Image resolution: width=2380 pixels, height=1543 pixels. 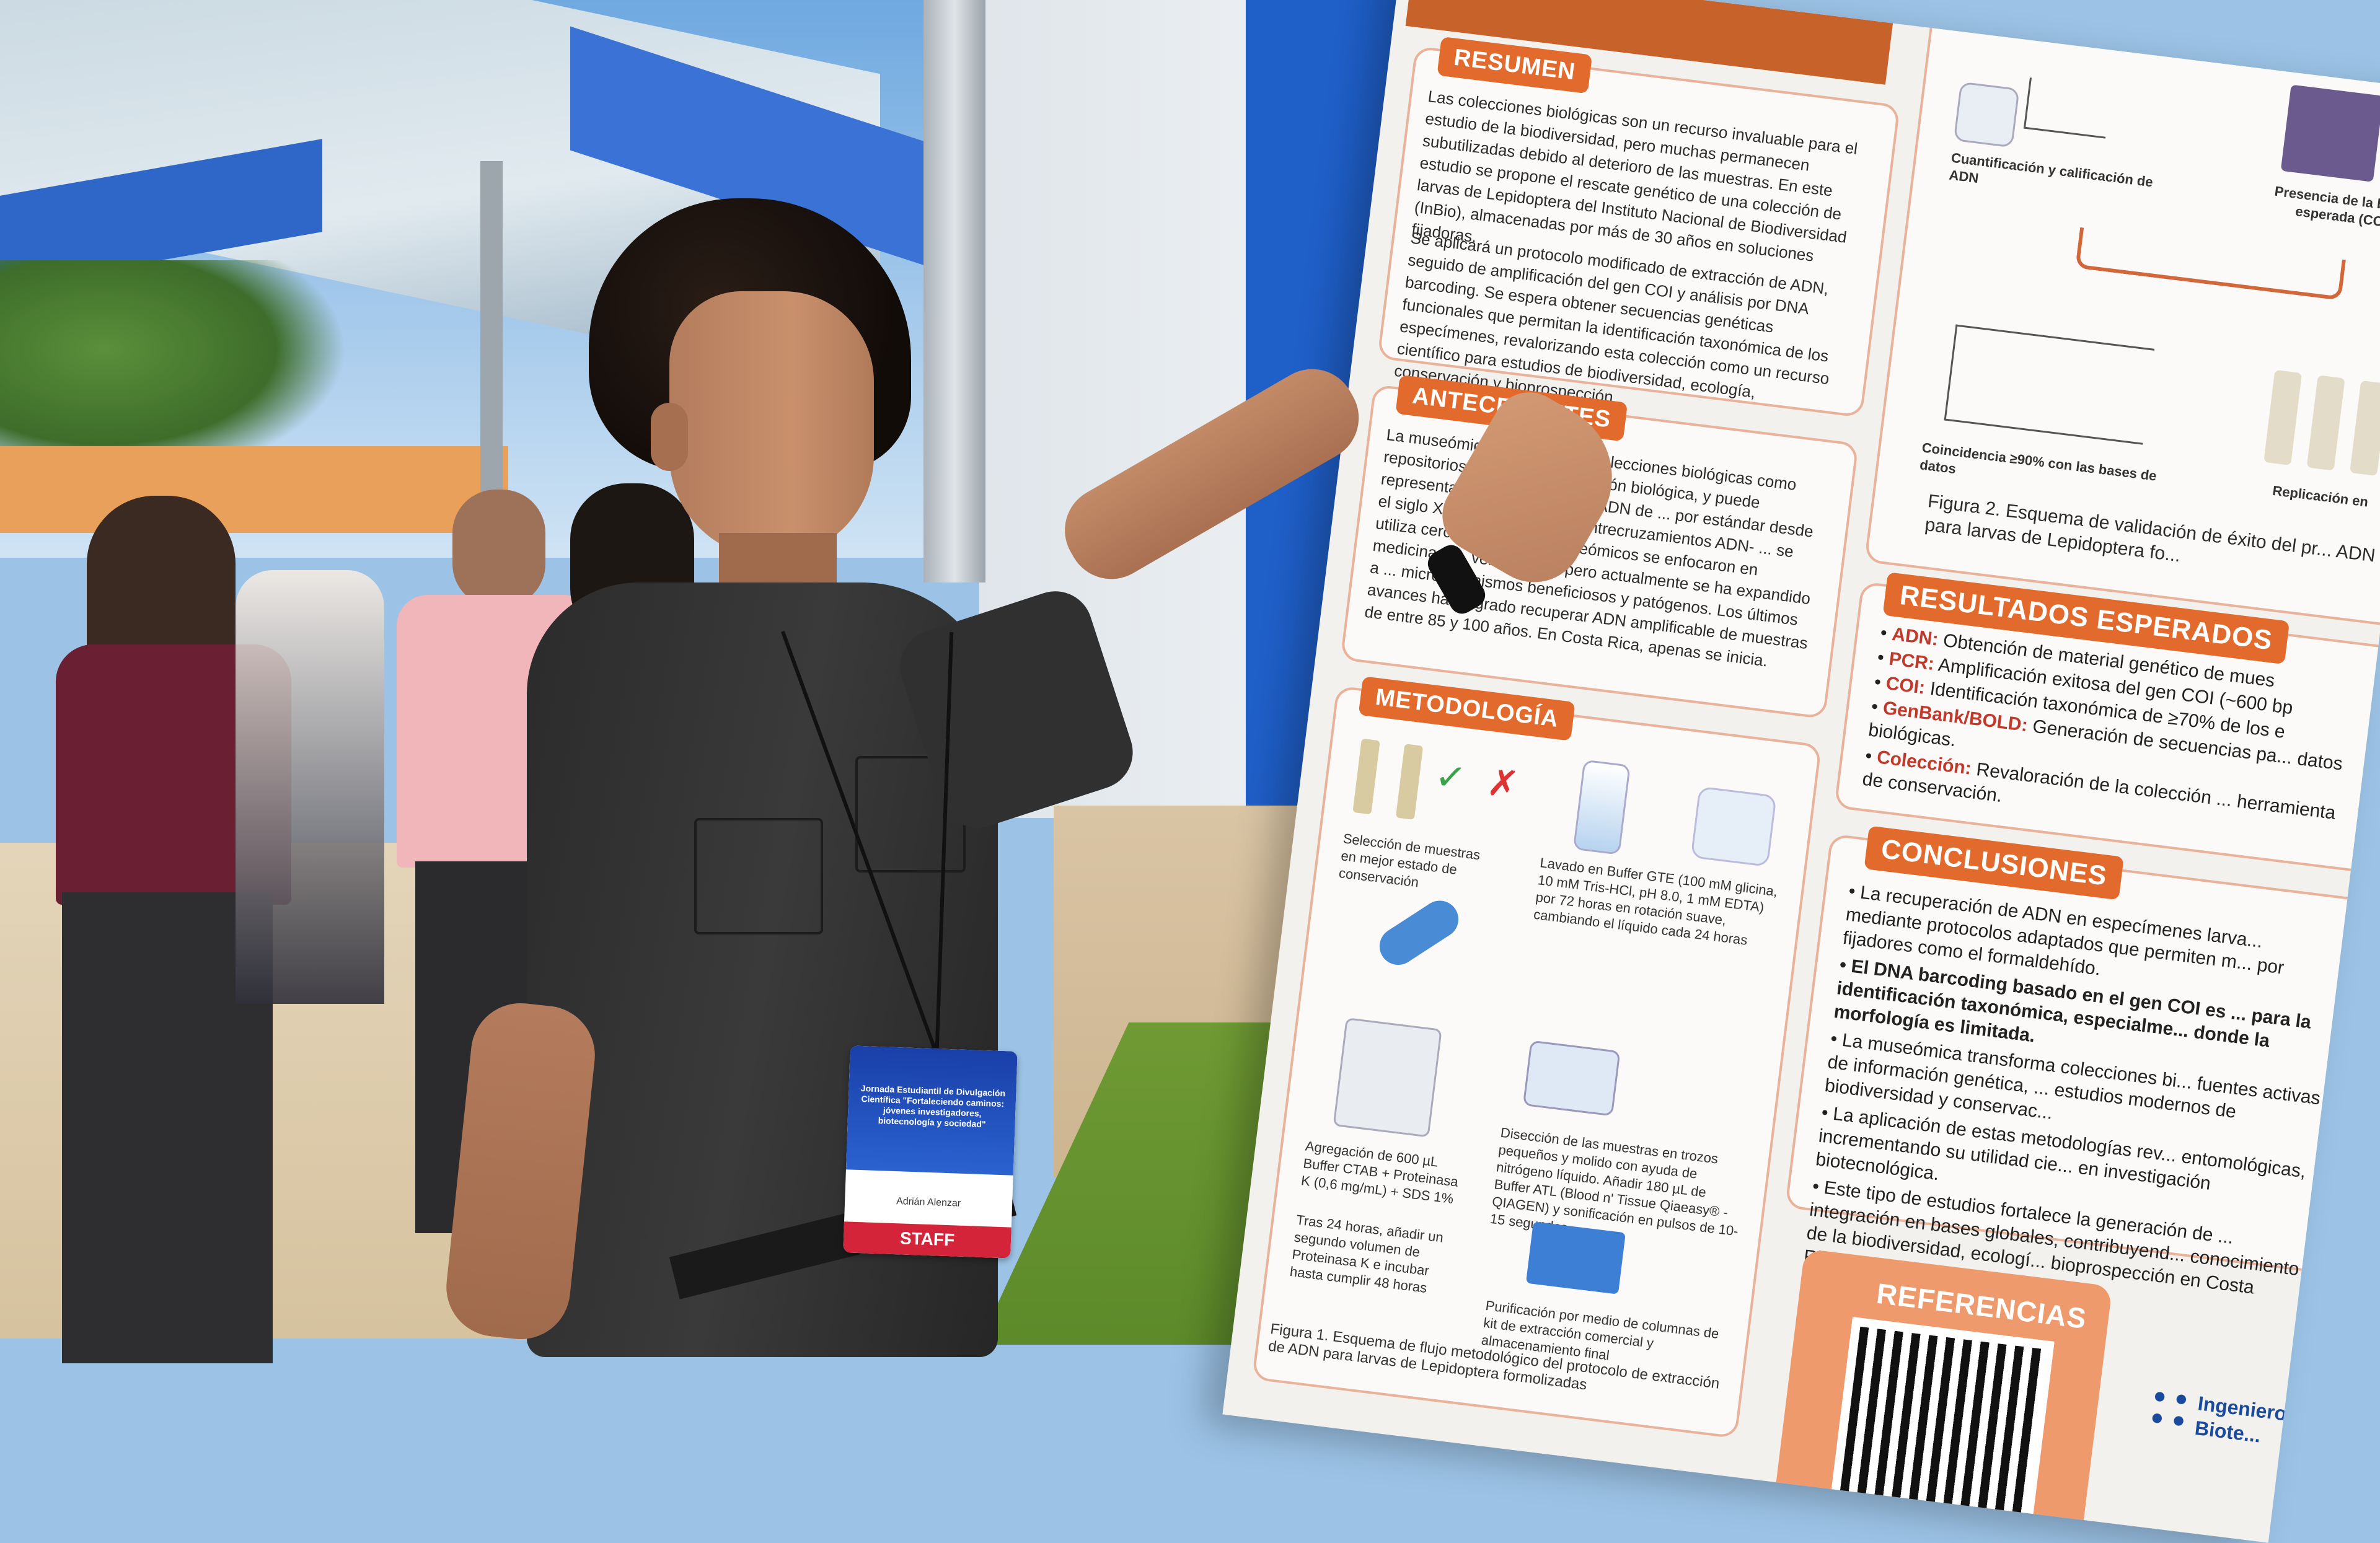 I want to click on pillar, so click(x=954, y=291).